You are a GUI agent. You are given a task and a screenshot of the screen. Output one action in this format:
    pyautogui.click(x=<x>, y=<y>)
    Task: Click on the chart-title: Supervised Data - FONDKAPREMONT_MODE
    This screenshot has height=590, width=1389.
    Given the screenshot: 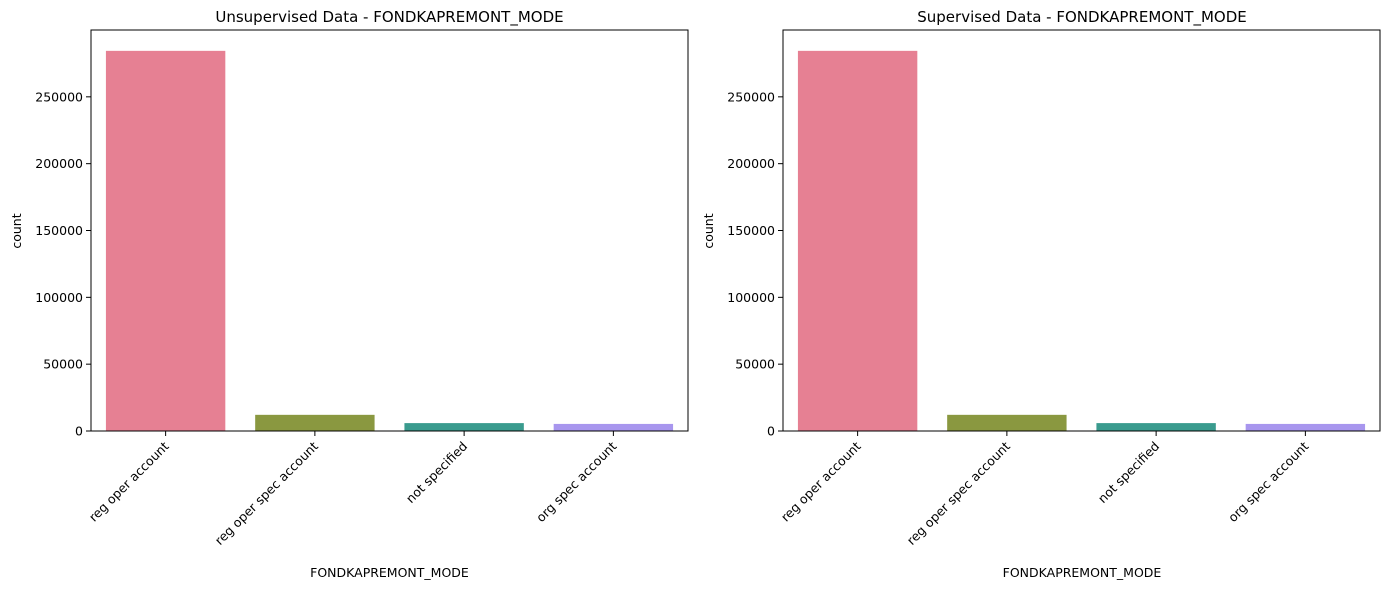 What is the action you would take?
    pyautogui.click(x=1081, y=17)
    